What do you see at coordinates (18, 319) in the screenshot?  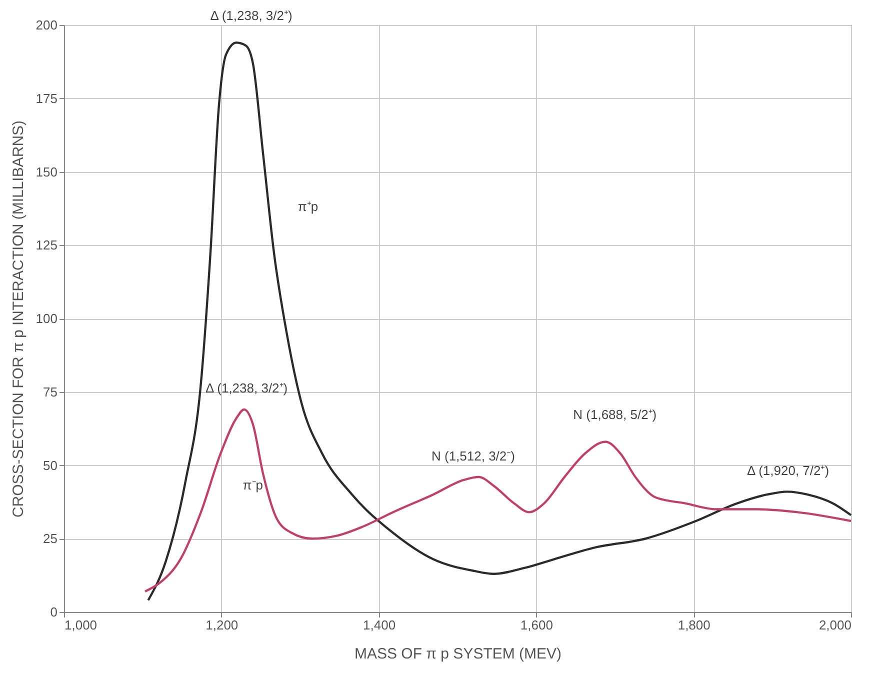 I see `y-axis-title: CROSS-SECTION FOR π p INTERACTION (MILLIBARNS)` at bounding box center [18, 319].